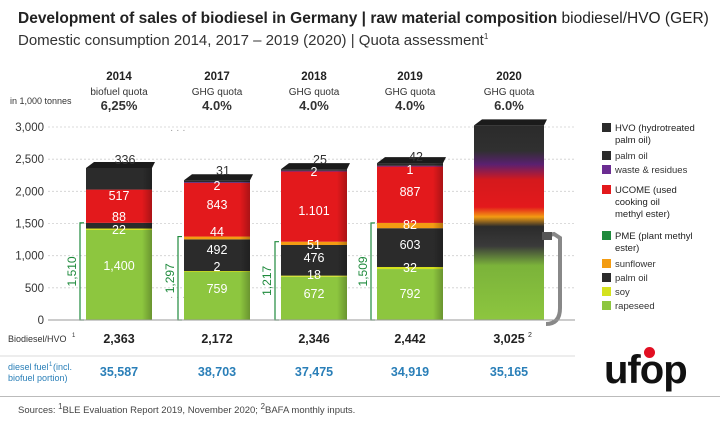  I want to click on pme-total-label: 1,297, so click(170, 278).